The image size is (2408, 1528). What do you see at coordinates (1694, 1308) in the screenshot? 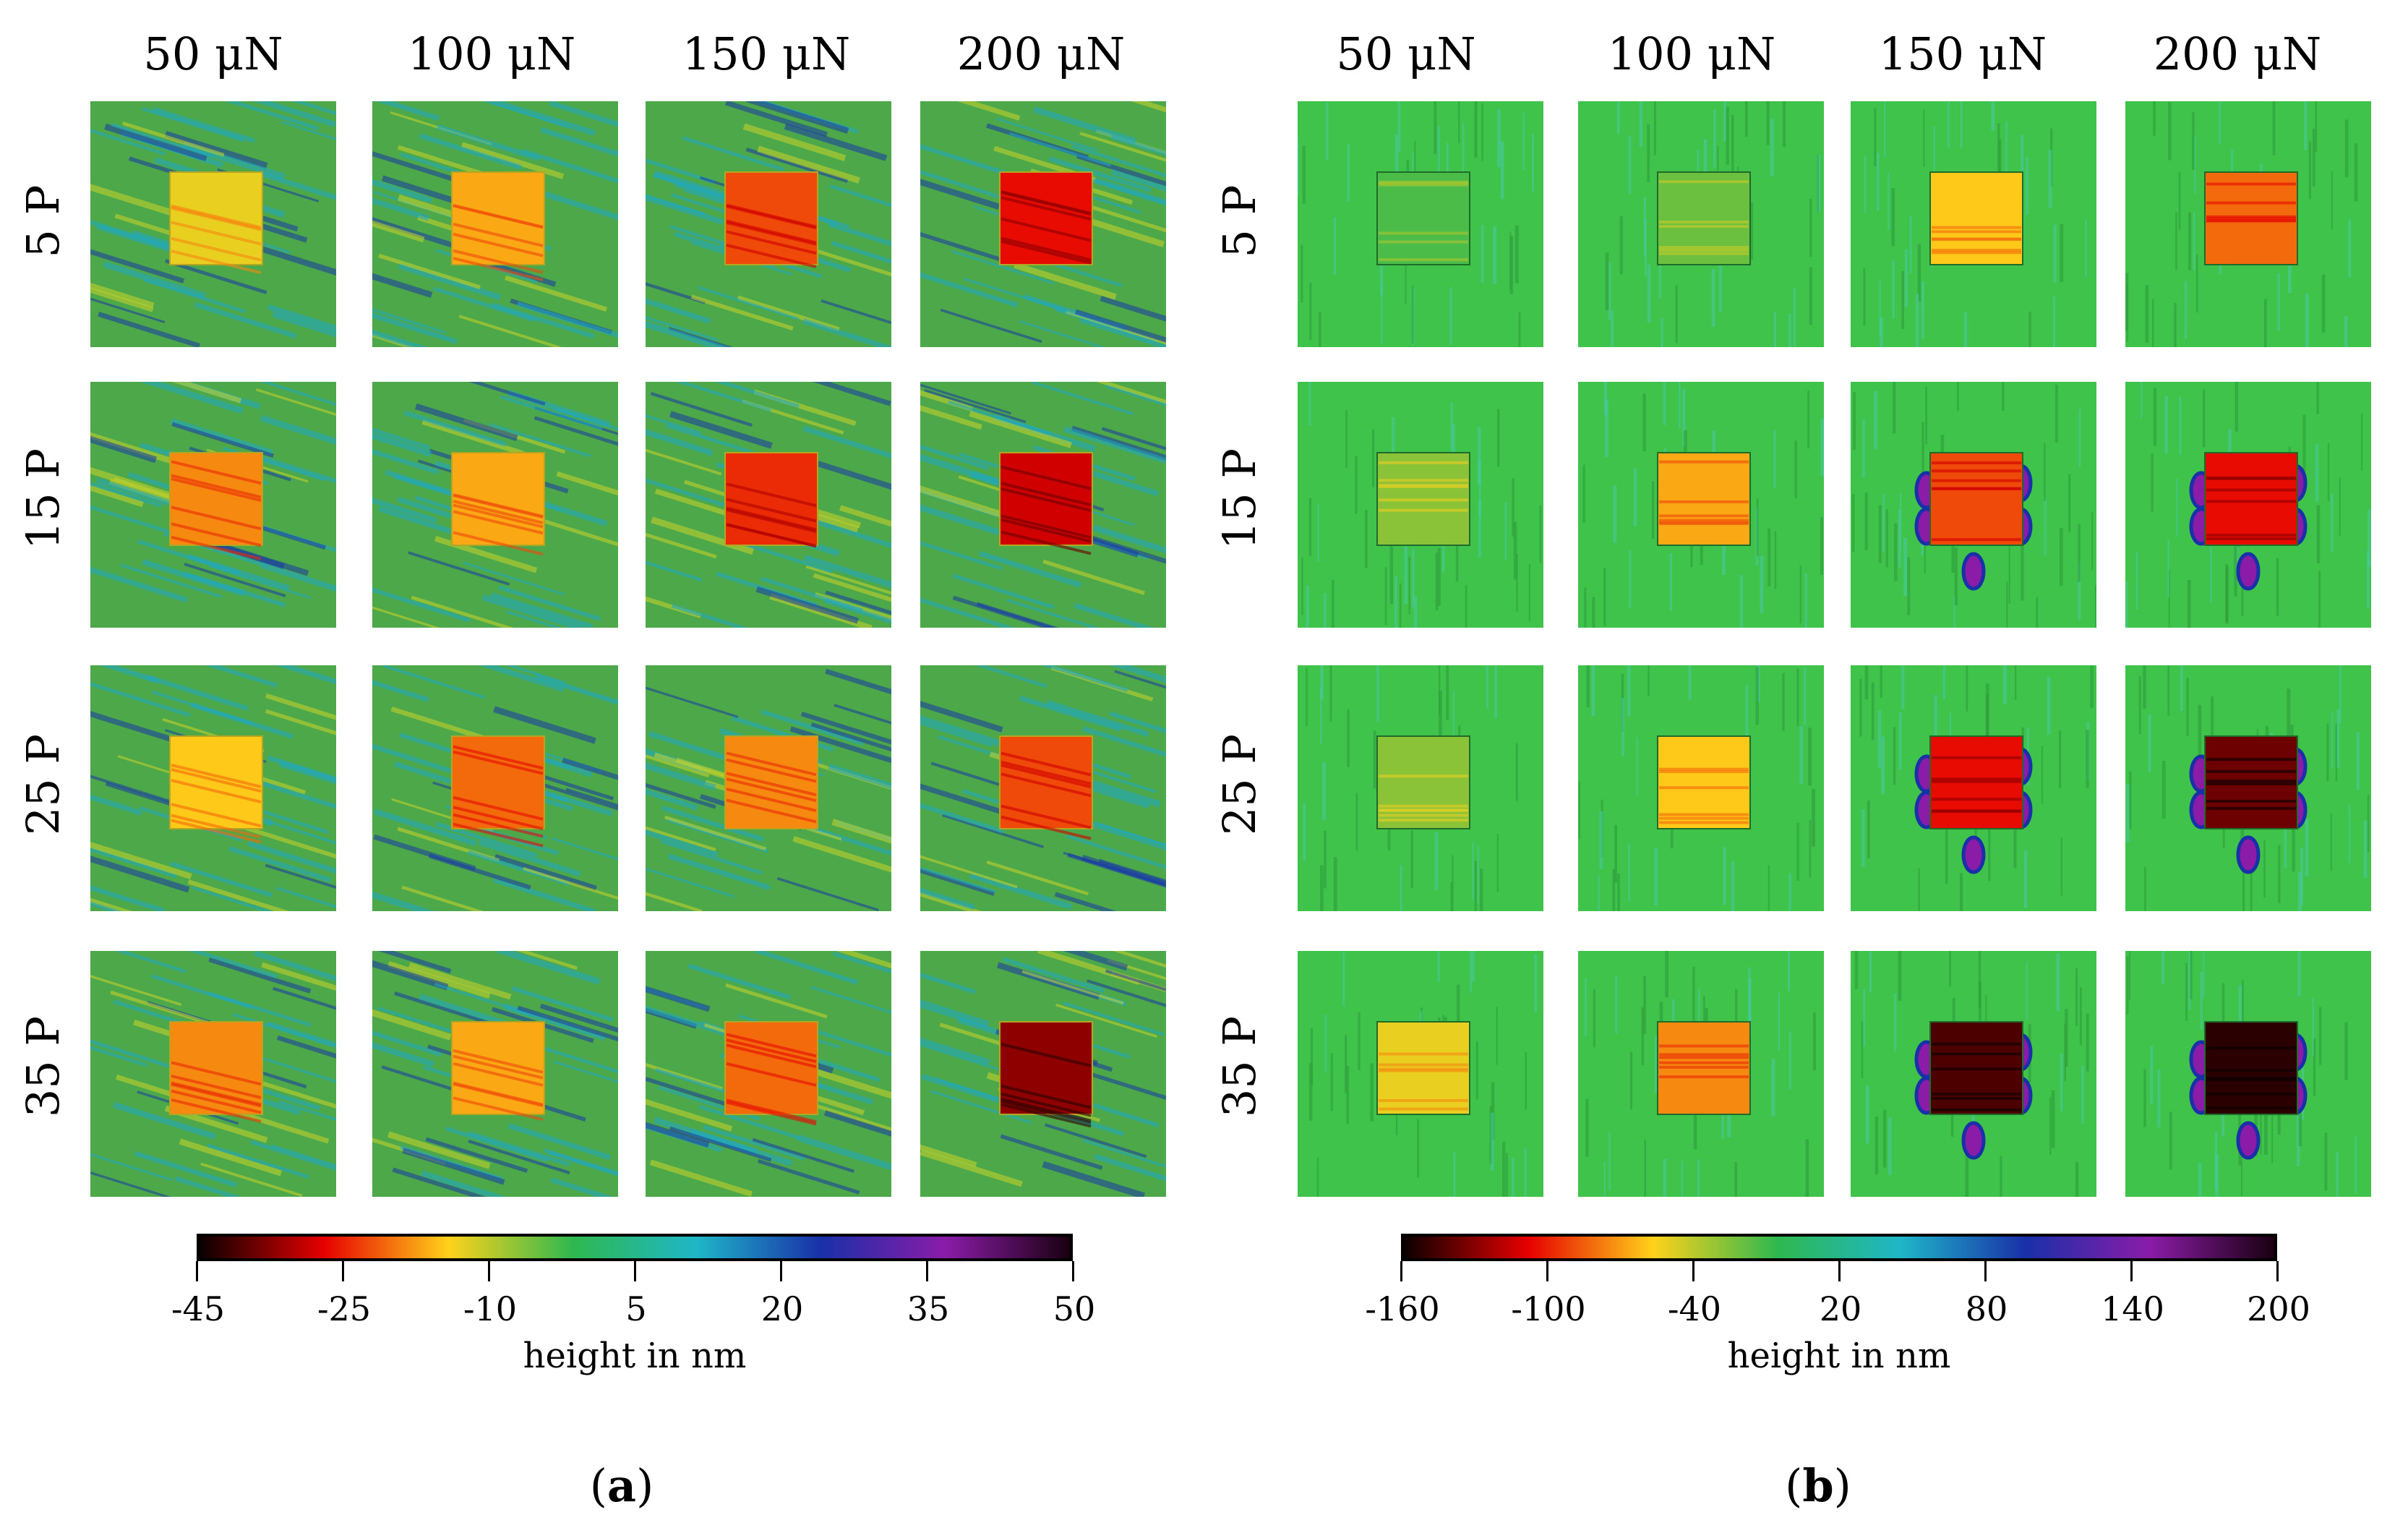
I see `colorbar-tick-label: -40` at bounding box center [1694, 1308].